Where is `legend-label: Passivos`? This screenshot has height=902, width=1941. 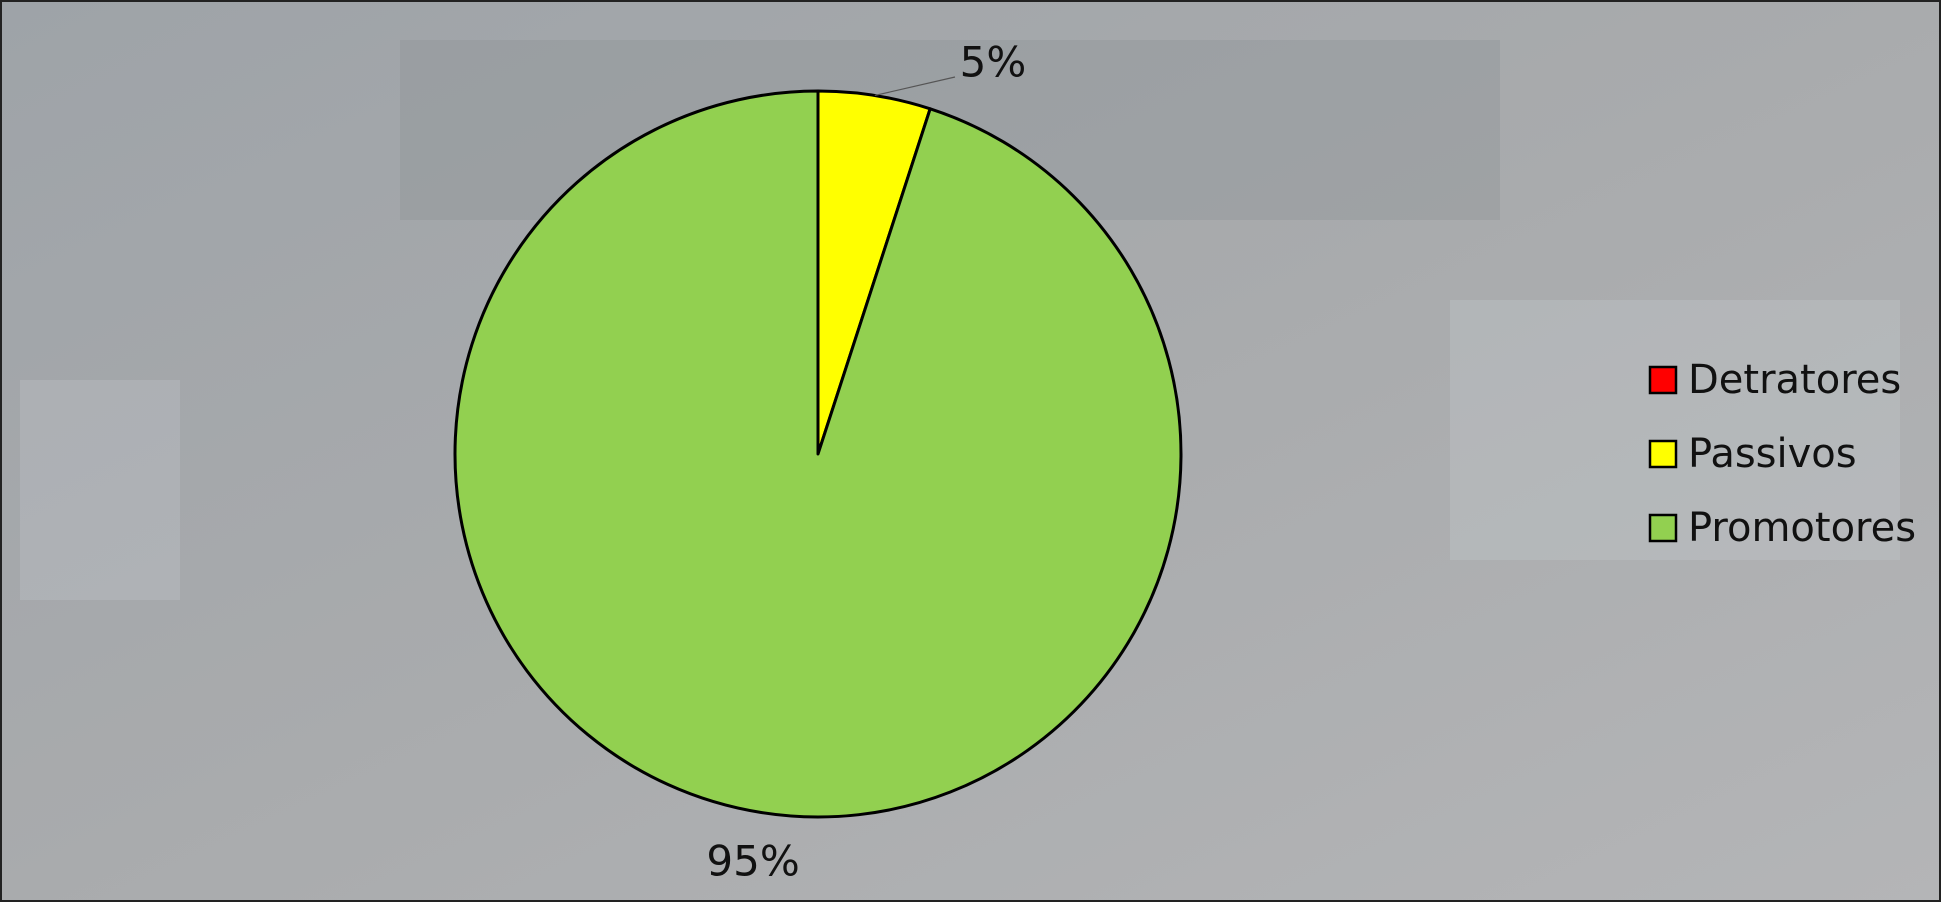
legend-label: Passivos is located at coordinates (1772, 454).